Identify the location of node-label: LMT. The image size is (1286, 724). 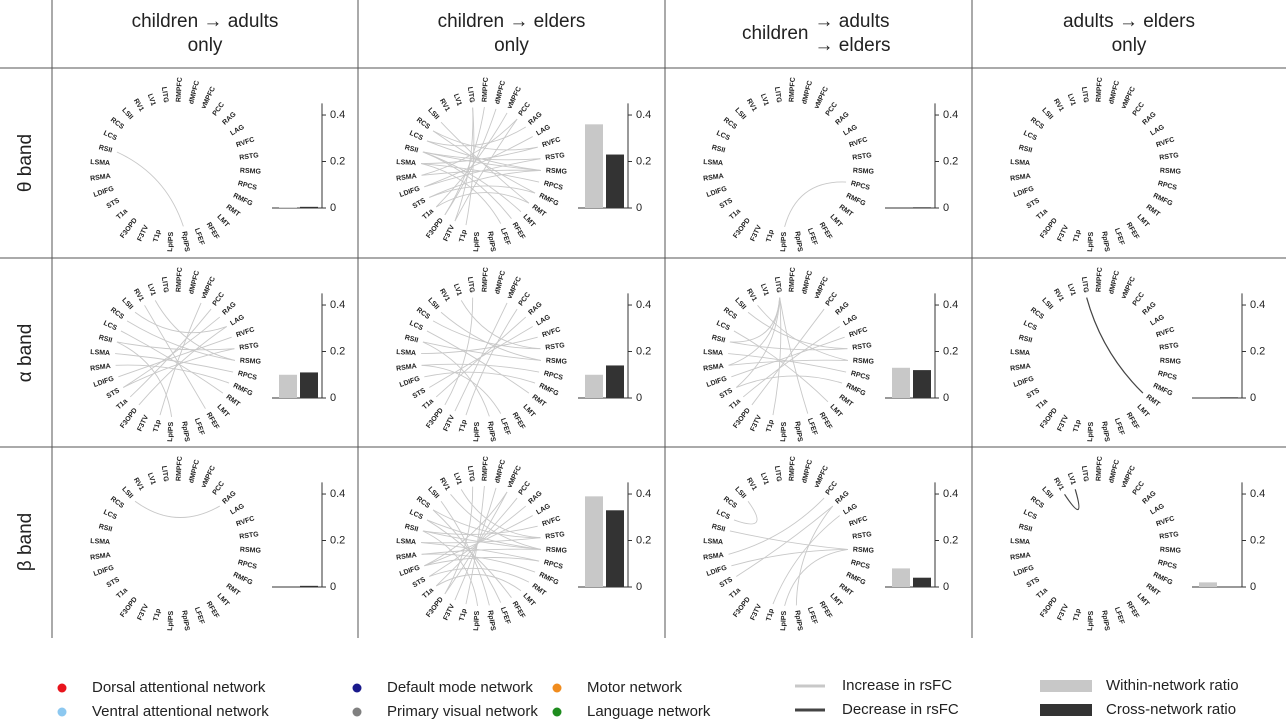
(222, 411).